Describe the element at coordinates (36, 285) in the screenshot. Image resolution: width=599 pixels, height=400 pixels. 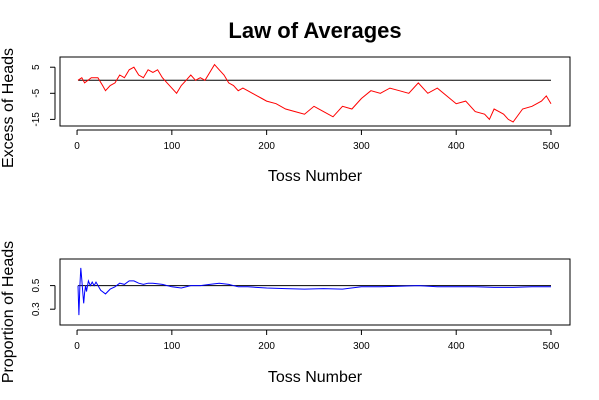
I see `y-tick-label: 0.5` at that location.